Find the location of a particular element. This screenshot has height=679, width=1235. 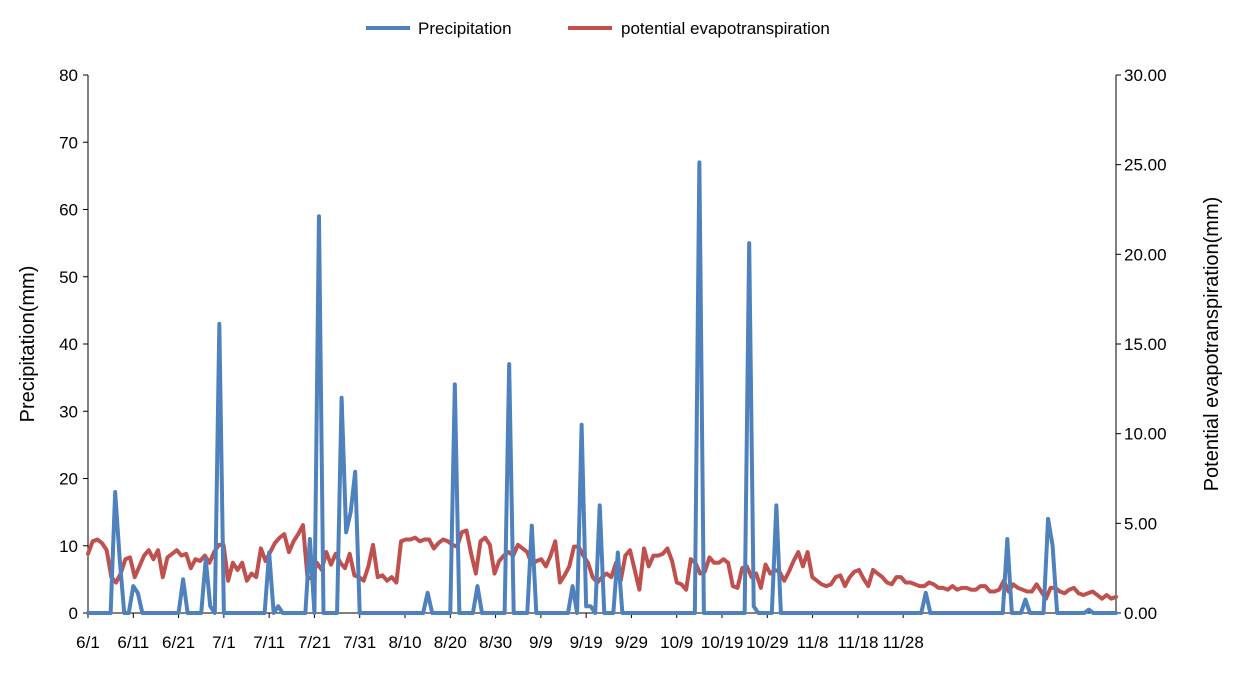

x-tick-label: 7/1 is located at coordinates (224, 642).